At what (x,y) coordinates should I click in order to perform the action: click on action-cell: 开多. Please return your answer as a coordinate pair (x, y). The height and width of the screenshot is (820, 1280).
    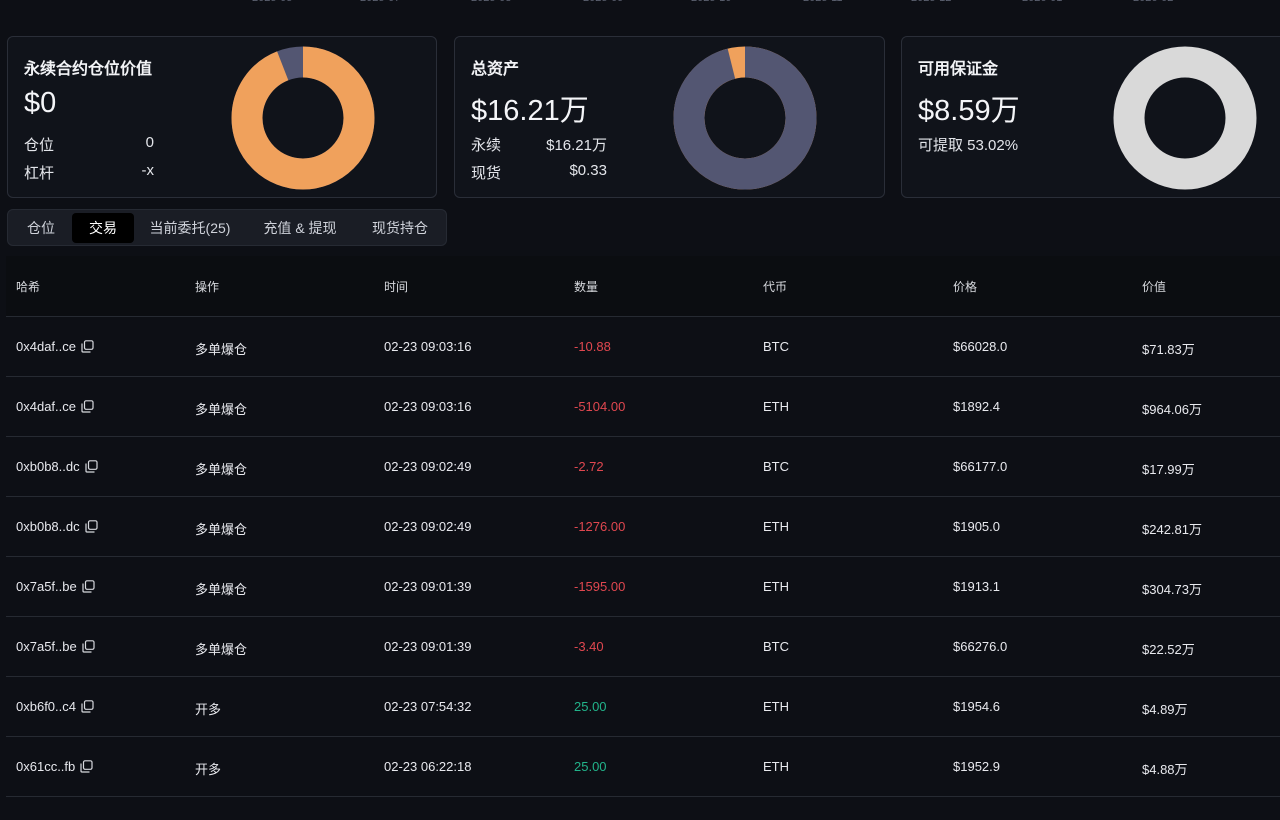
    Looking at the image, I should click on (208, 709).